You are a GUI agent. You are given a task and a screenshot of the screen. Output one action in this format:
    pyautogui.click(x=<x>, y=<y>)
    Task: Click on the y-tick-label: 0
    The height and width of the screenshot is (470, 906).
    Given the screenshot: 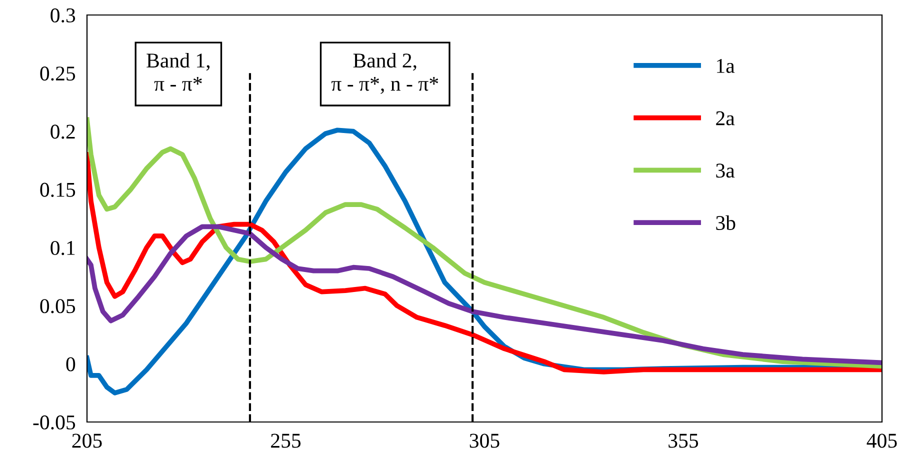 What is the action you would take?
    pyautogui.click(x=71, y=364)
    